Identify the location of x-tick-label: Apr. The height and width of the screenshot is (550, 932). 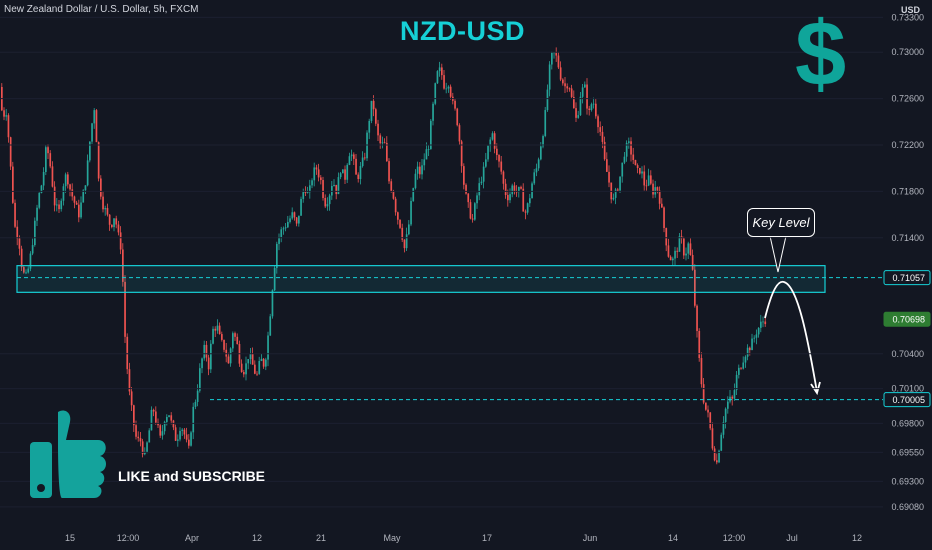
(192, 538).